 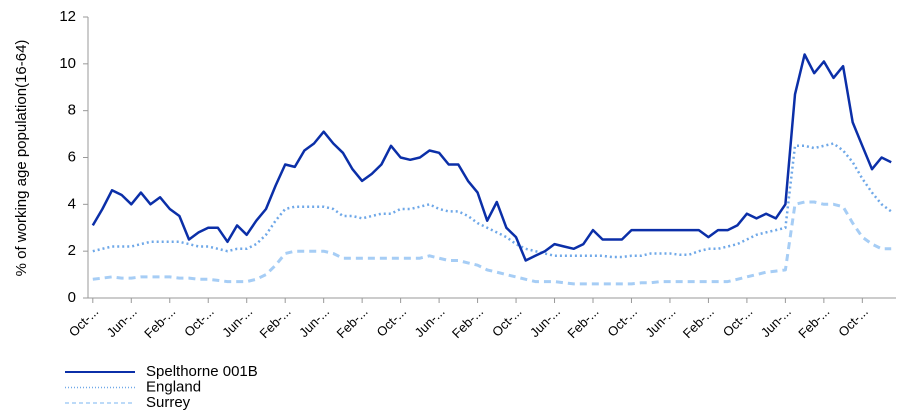 I want to click on y-tick-label: 4, so click(x=72, y=203).